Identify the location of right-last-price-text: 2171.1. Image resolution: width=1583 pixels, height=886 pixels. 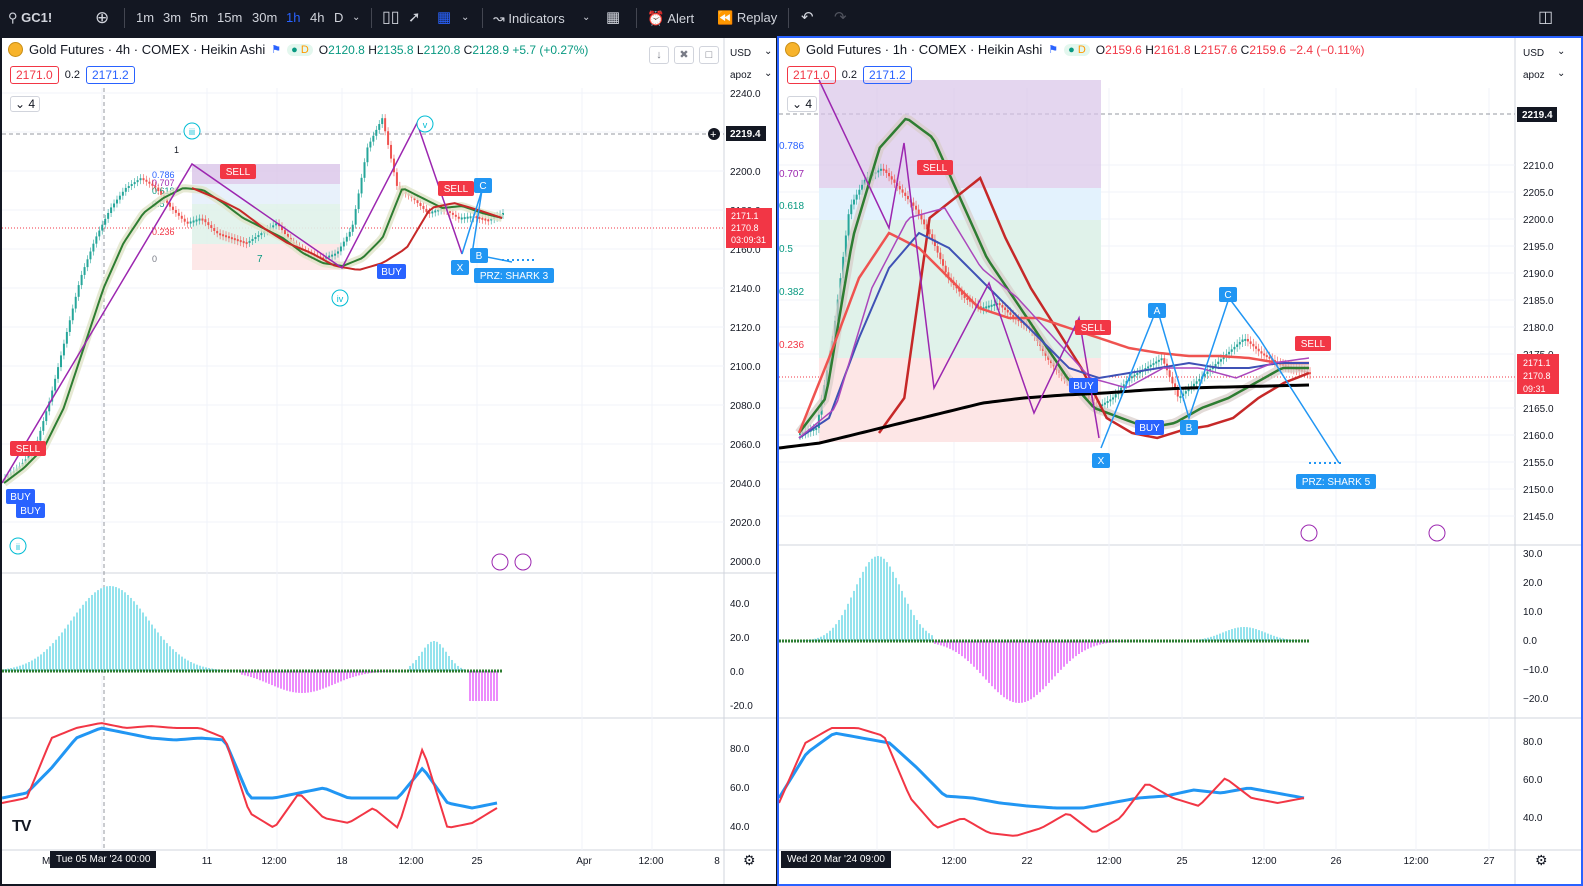
(1537, 363).